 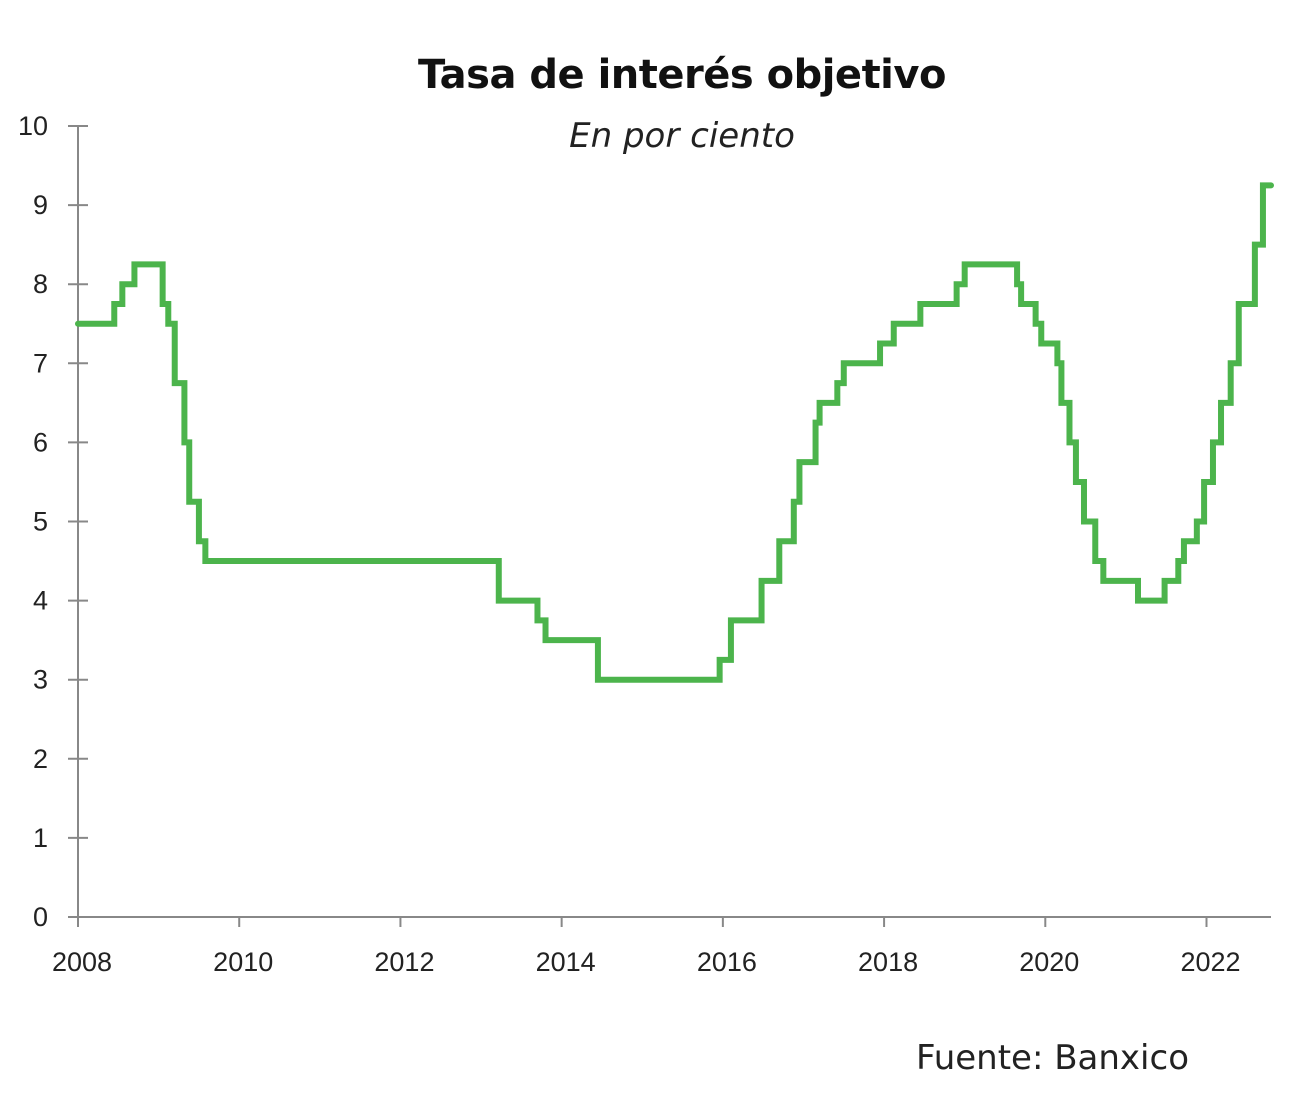 What do you see at coordinates (40, 759) in the screenshot?
I see `y-tick-label: 2` at bounding box center [40, 759].